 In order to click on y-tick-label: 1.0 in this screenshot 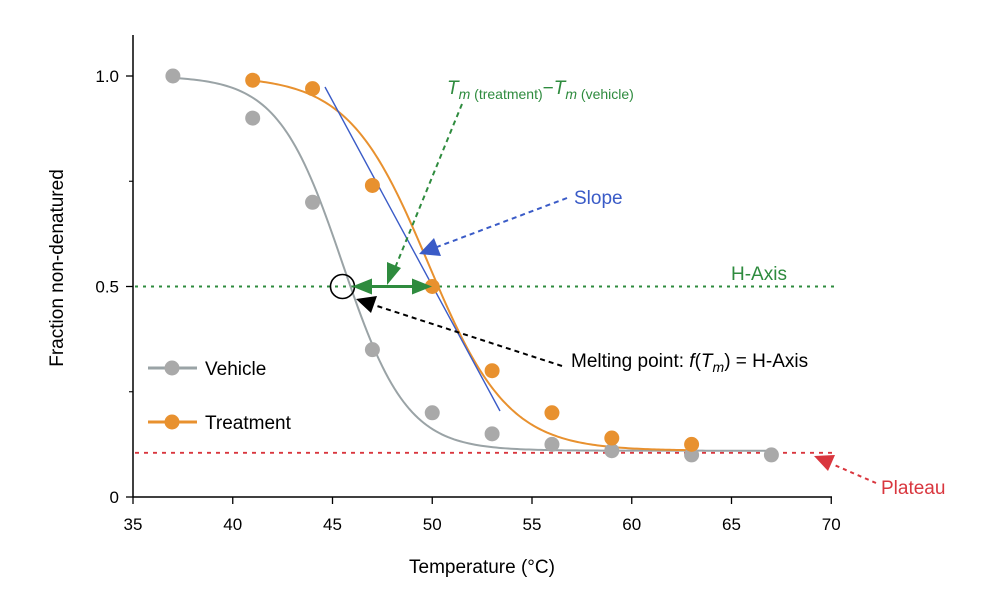, I will do `click(107, 76)`.